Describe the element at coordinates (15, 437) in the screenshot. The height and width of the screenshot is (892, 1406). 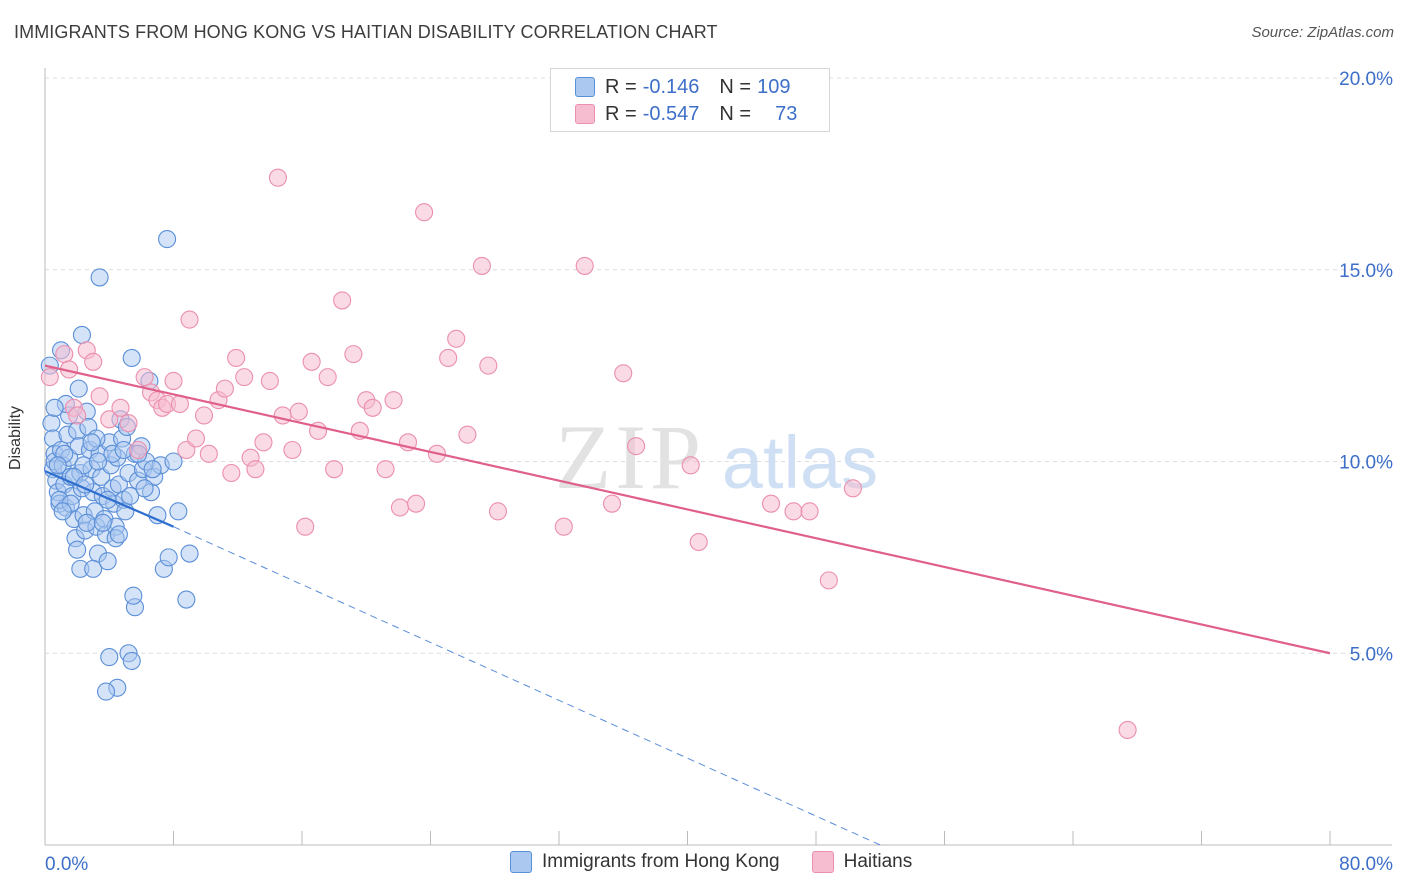
I see `y-axis-label: Disability` at that location.